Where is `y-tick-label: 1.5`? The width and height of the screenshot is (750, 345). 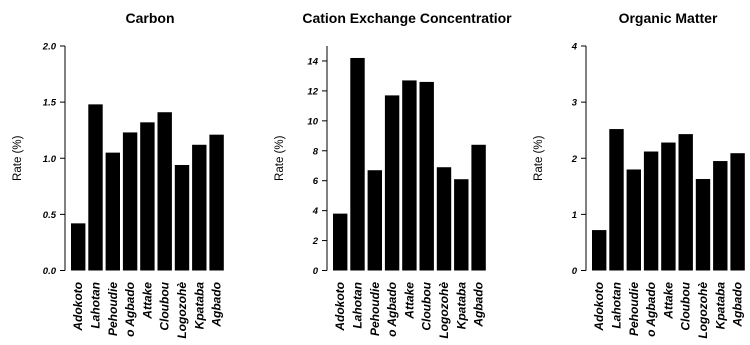 y-tick-label: 1.5 is located at coordinates (50, 103).